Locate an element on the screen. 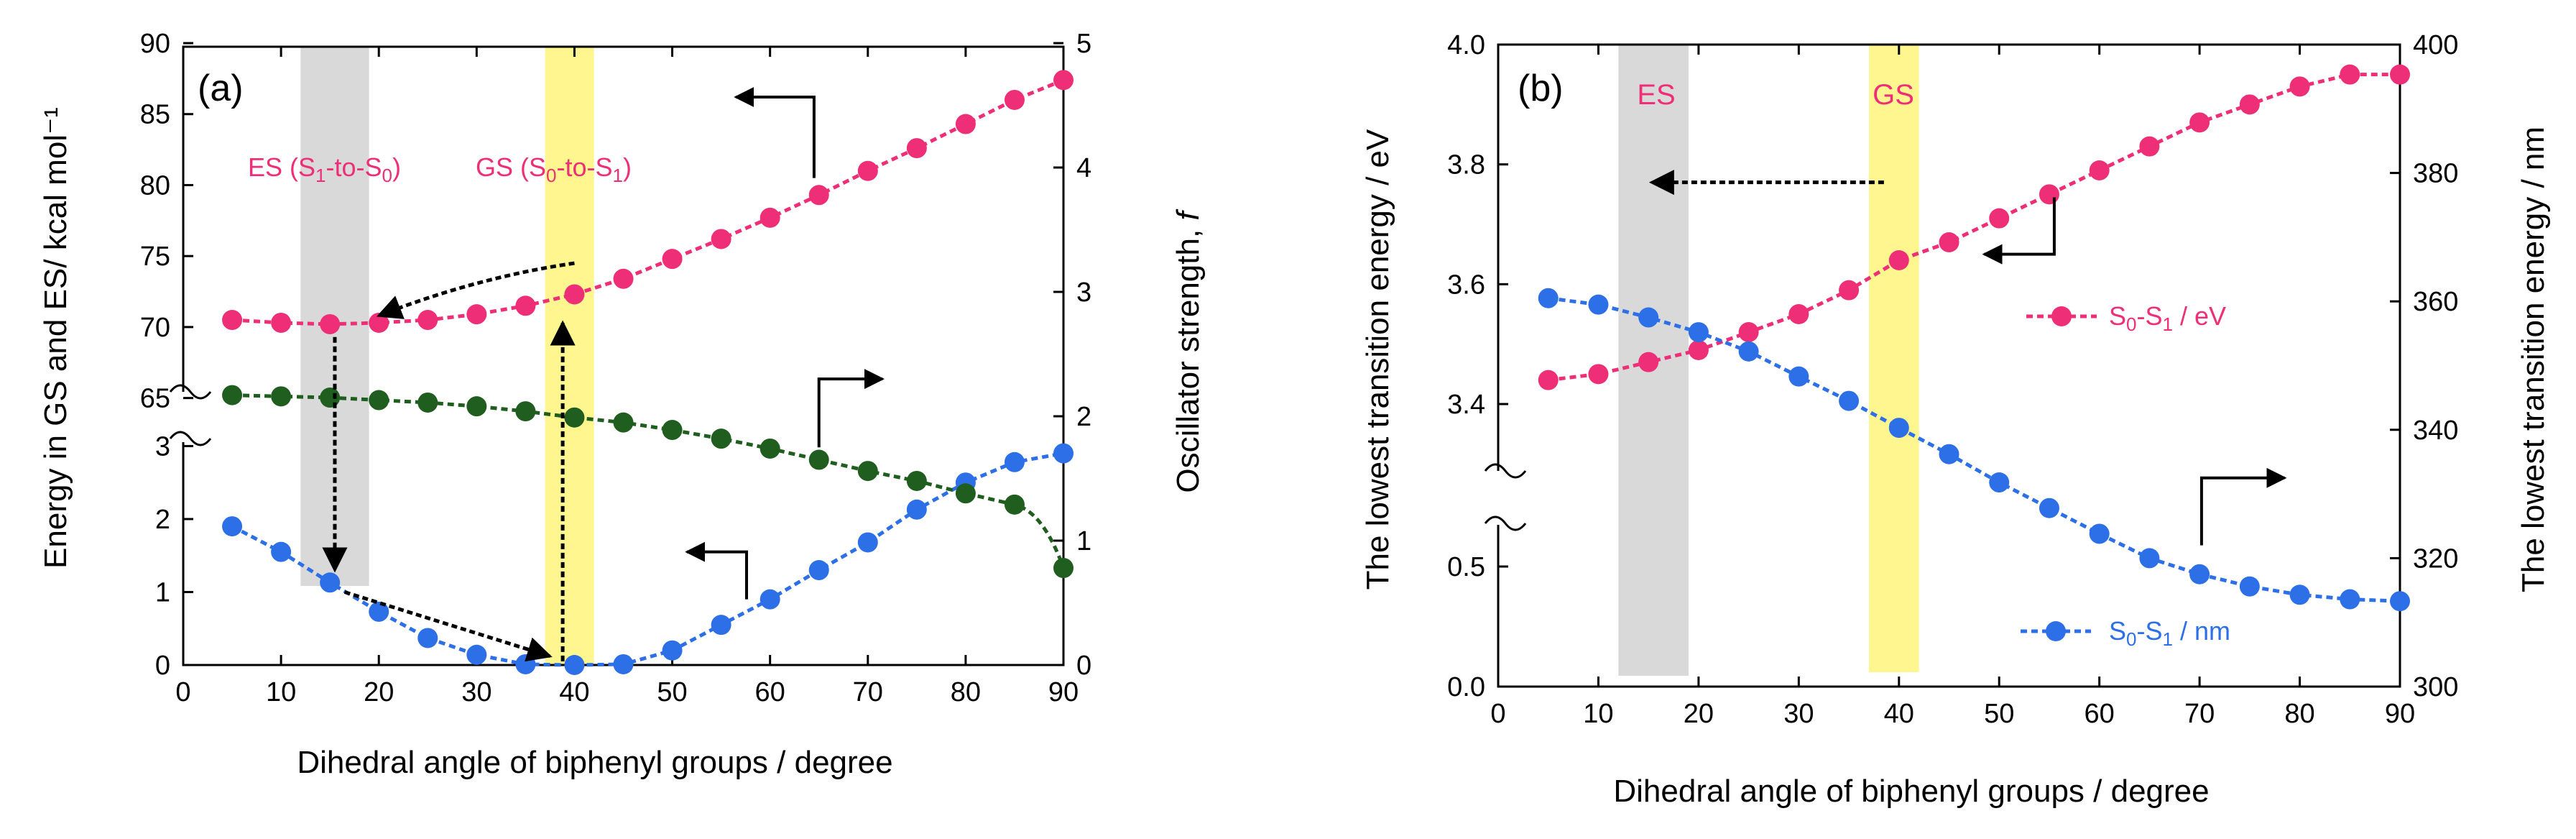 The width and height of the screenshot is (2576, 839). panel-b-xtick-label: 80 is located at coordinates (2299, 714).